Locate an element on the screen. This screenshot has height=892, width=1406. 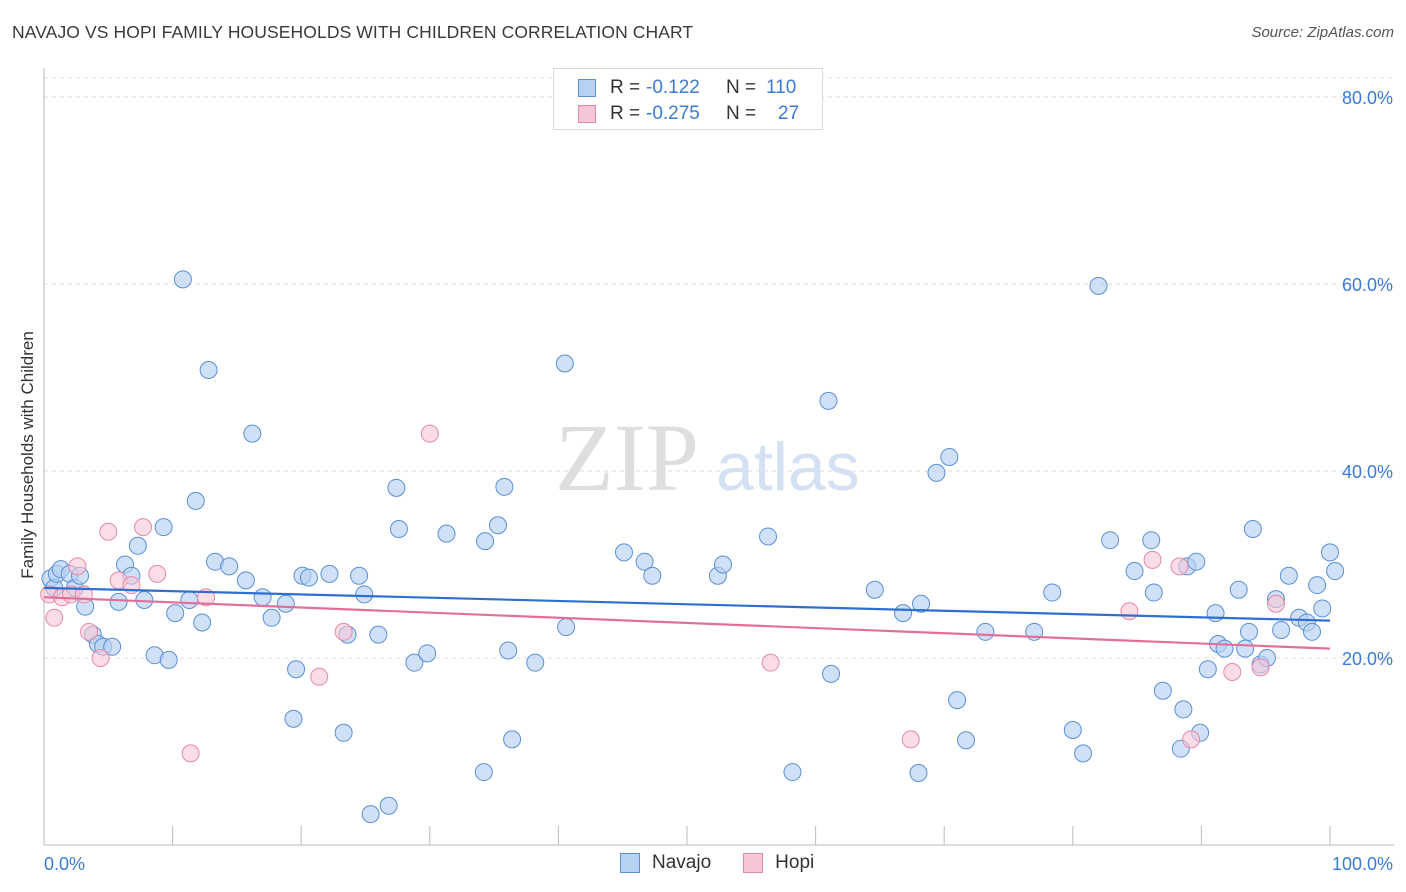
y-tick-label: 20.0% is located at coordinates (1367, 659).